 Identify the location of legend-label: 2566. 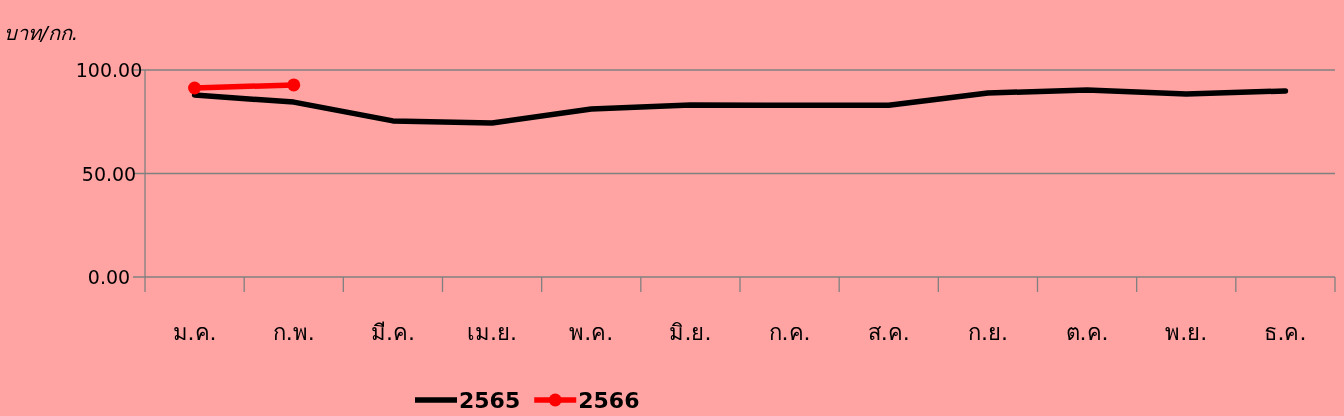
(609, 400).